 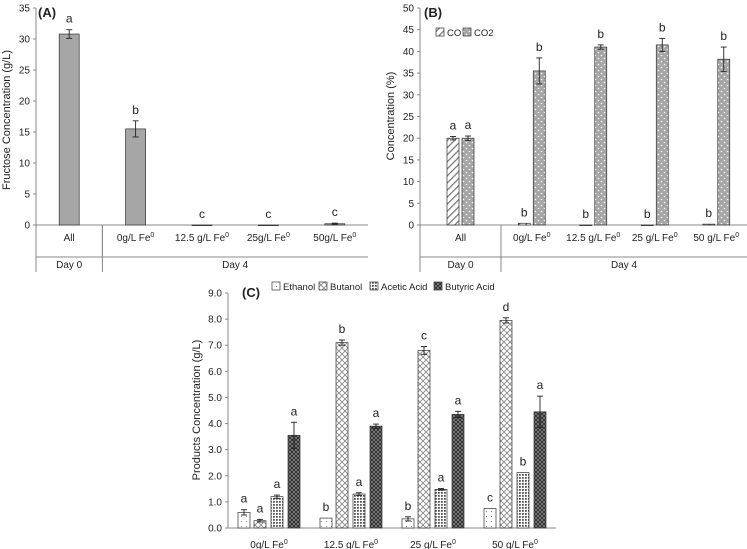 I want to click on panel-c-category-label-text: 0g/L Fe, so click(x=267, y=544).